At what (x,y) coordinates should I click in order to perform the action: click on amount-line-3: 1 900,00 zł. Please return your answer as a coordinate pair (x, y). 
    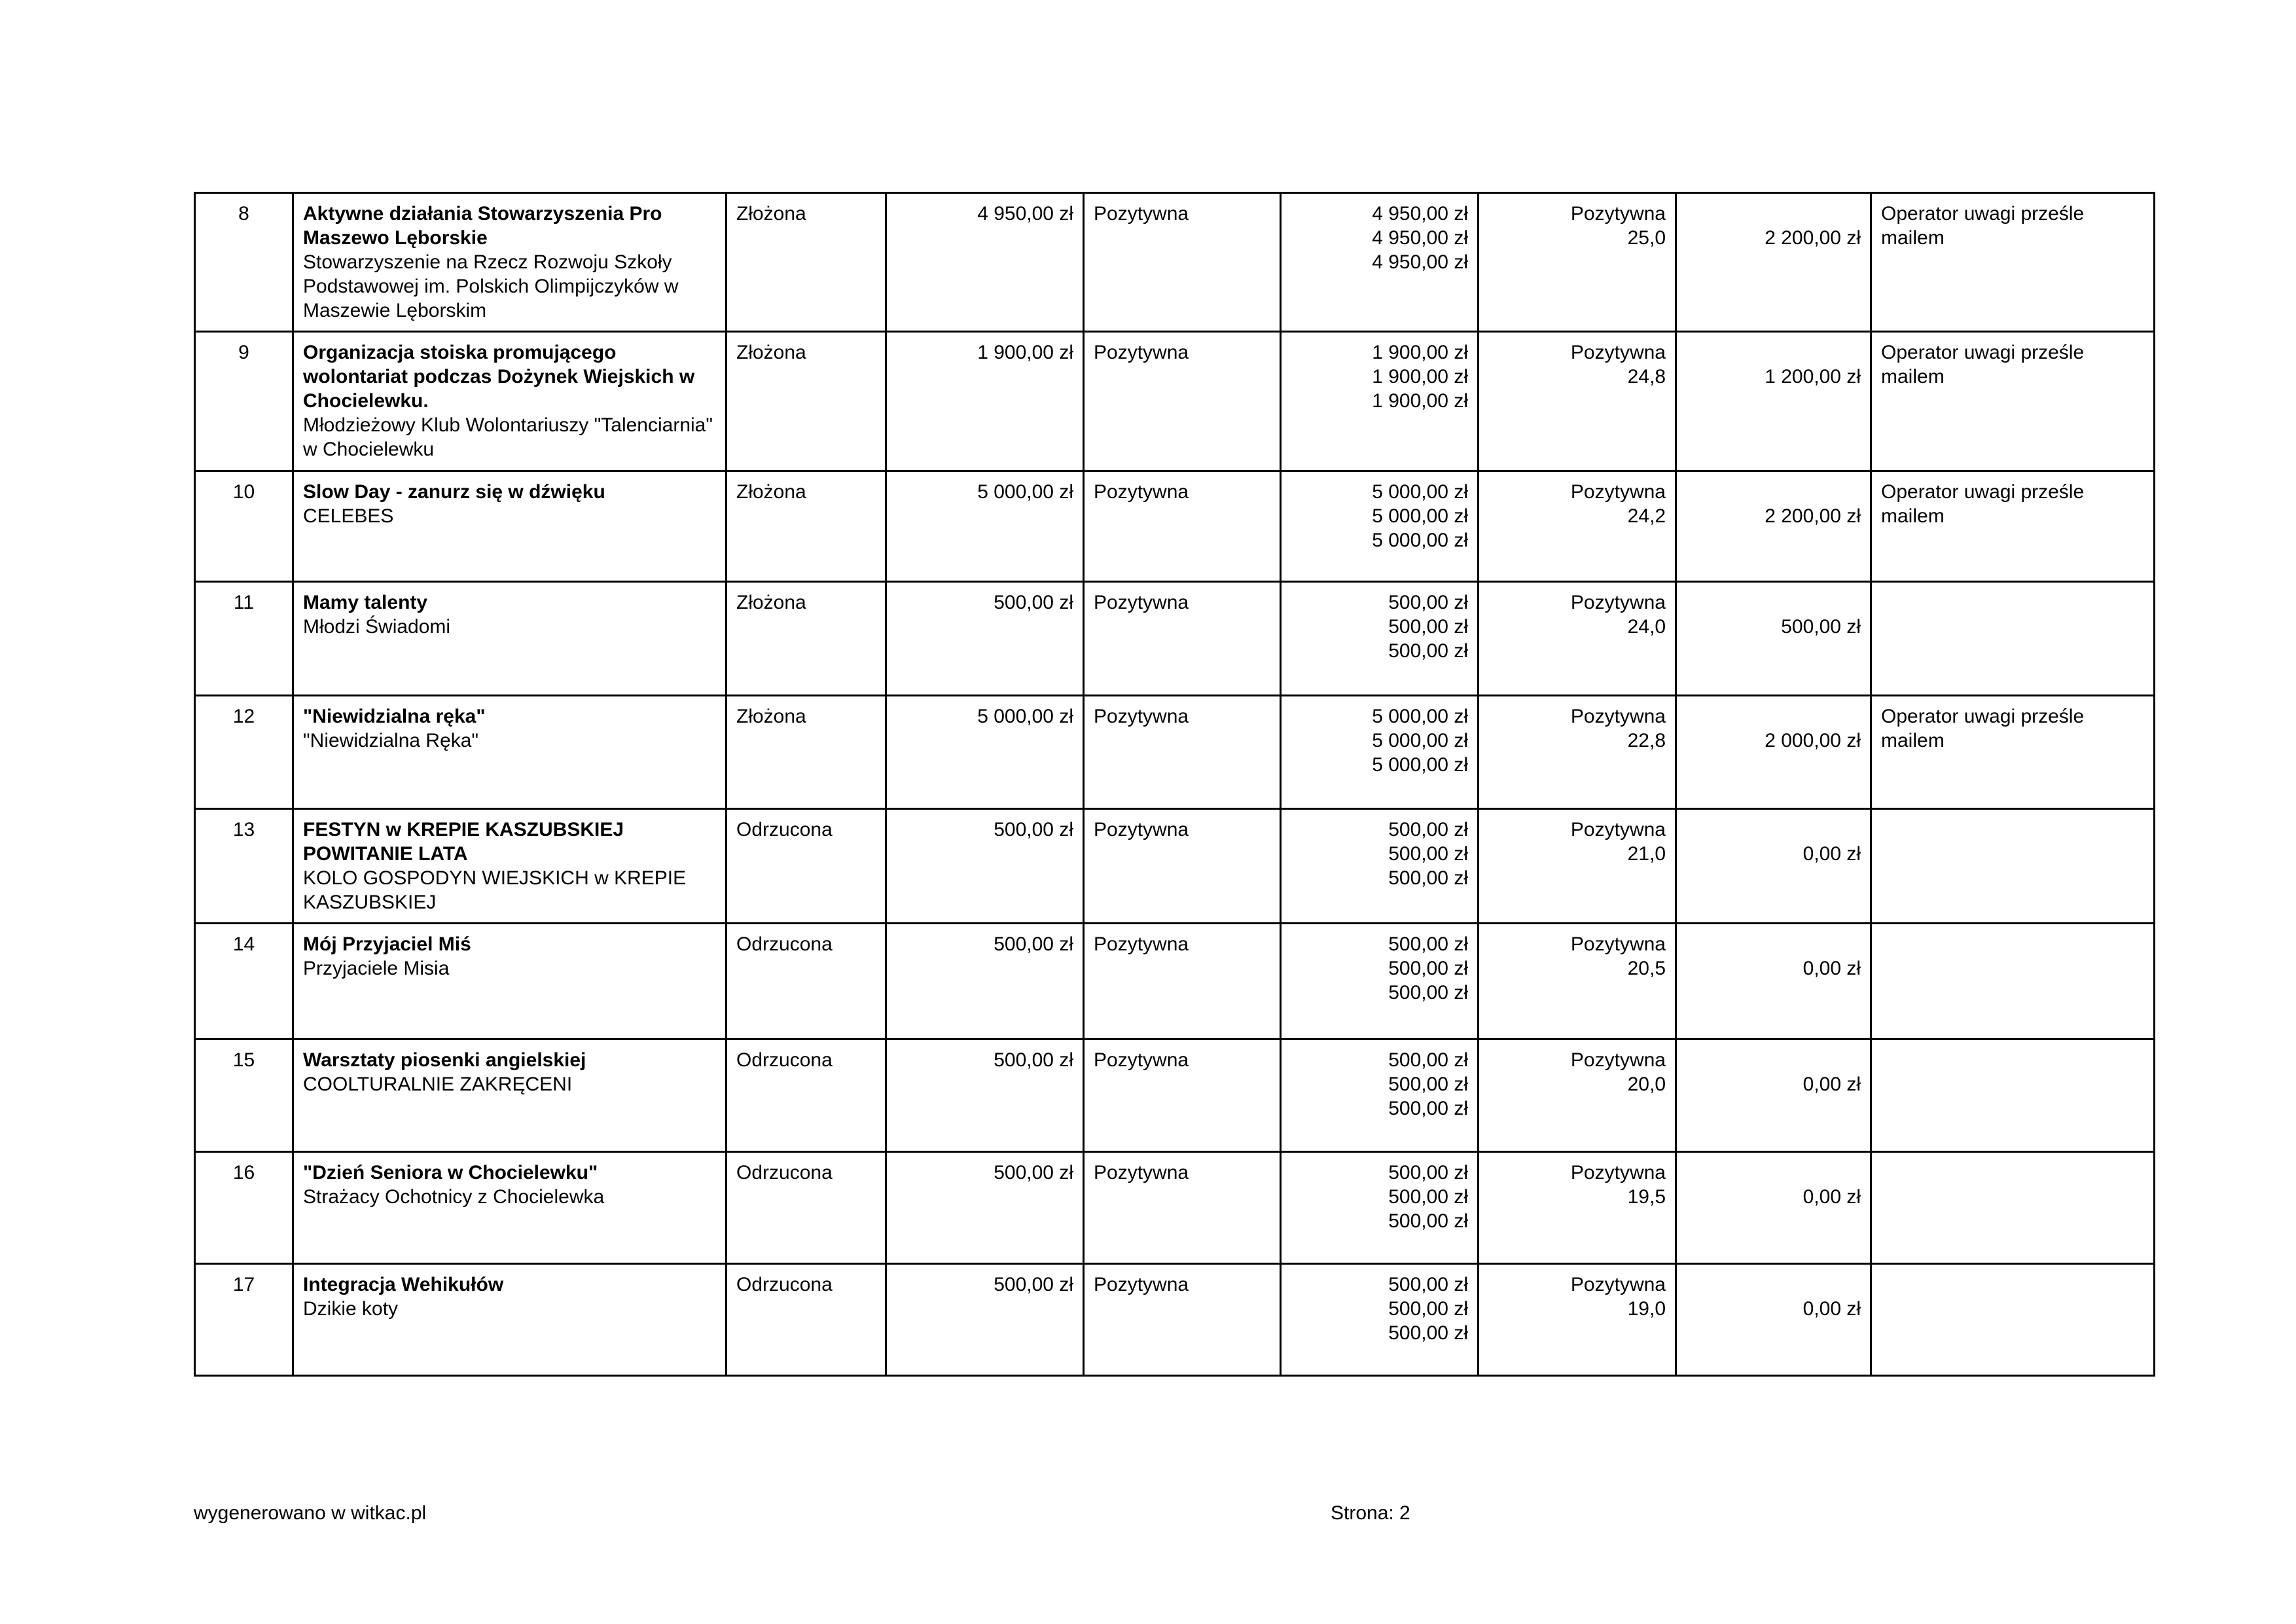
    Looking at the image, I should click on (1420, 401).